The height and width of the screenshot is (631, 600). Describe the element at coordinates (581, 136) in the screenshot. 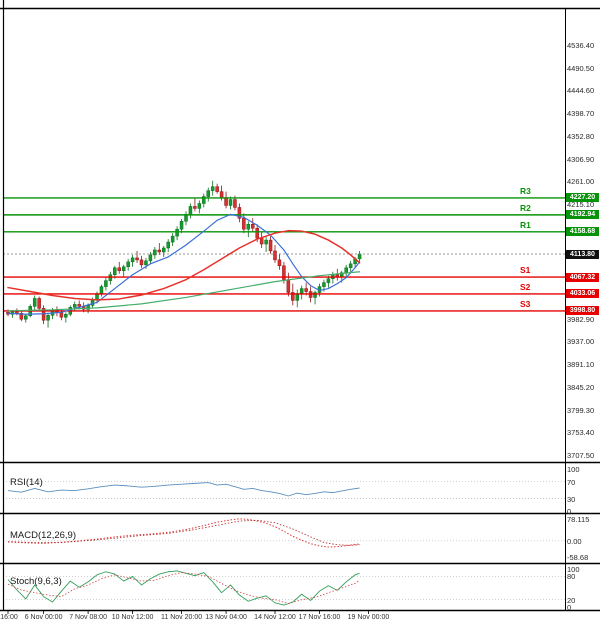

I see `price-tick: 4352.80` at that location.